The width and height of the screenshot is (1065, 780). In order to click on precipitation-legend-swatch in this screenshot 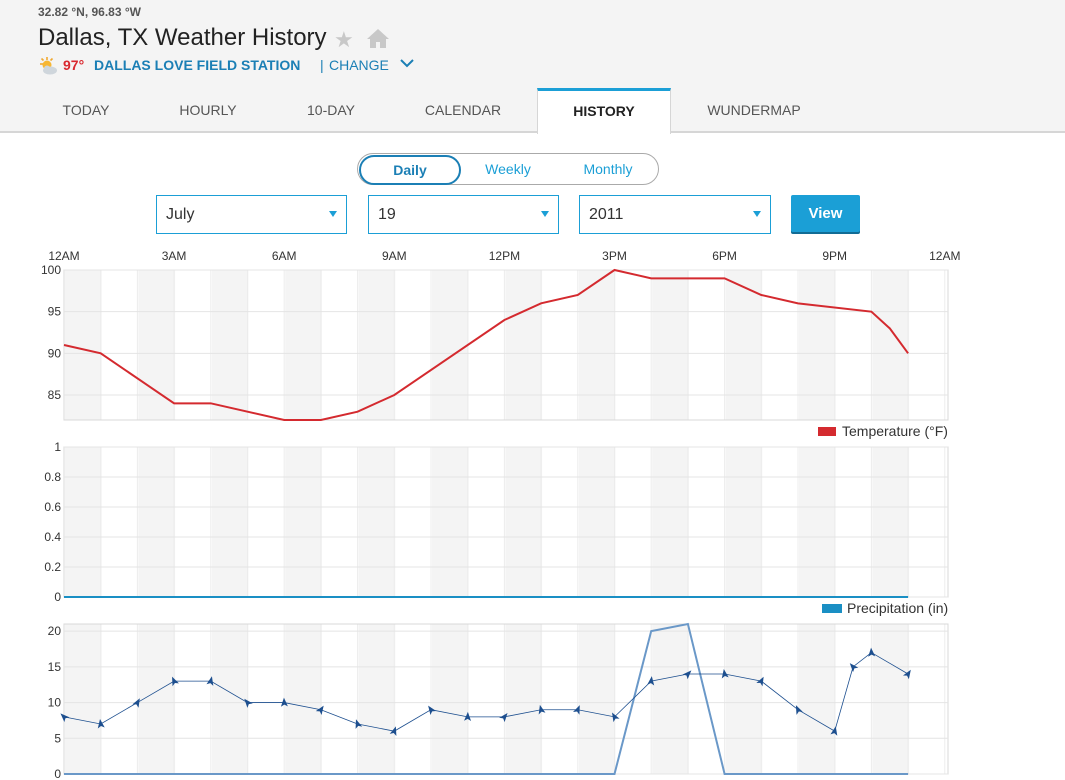, I will do `click(832, 608)`.